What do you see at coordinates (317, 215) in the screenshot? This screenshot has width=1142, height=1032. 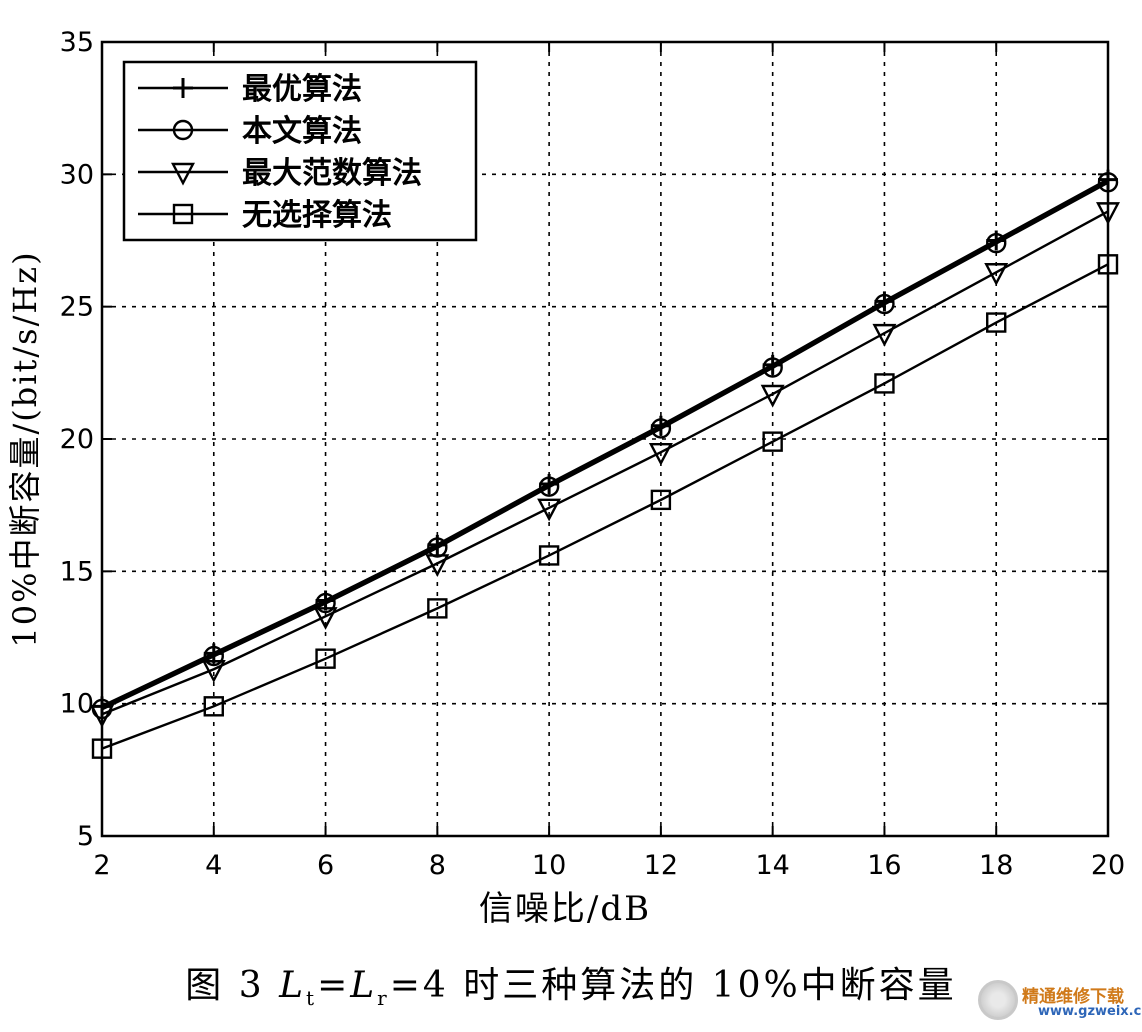 I see `legend-label: 无选择算法` at bounding box center [317, 215].